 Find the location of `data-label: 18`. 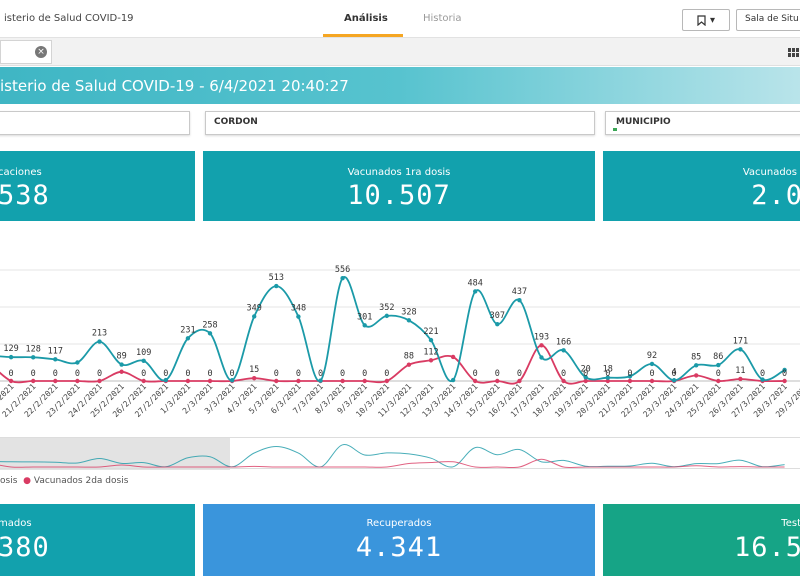

data-label: 18 is located at coordinates (608, 370).